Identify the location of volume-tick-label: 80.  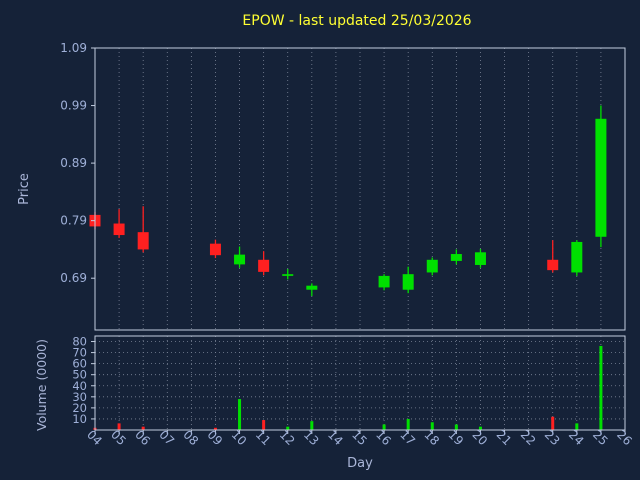
(79, 342).